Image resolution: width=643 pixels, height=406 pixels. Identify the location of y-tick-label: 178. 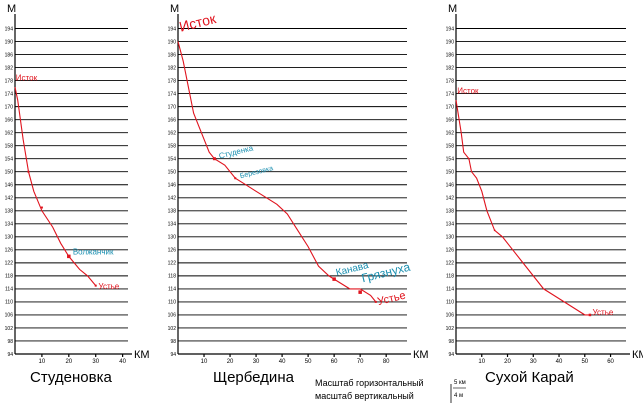
(172, 81).